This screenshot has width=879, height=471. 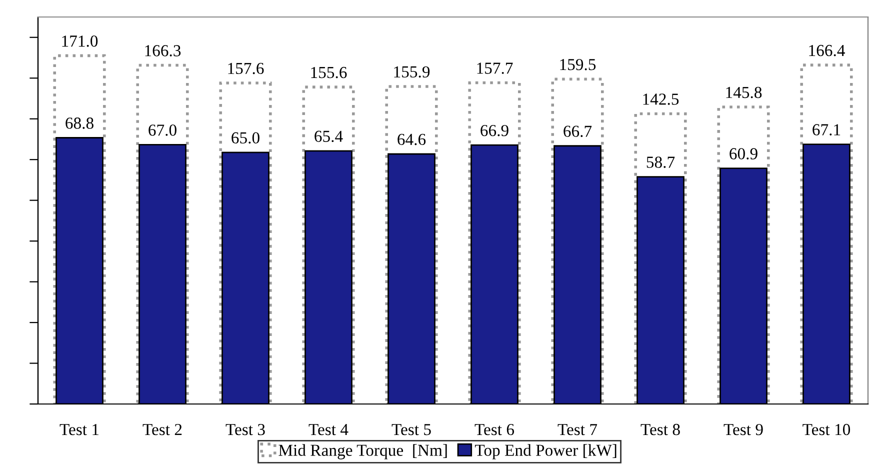 What do you see at coordinates (494, 430) in the screenshot?
I see `x-tick-label: Test 6` at bounding box center [494, 430].